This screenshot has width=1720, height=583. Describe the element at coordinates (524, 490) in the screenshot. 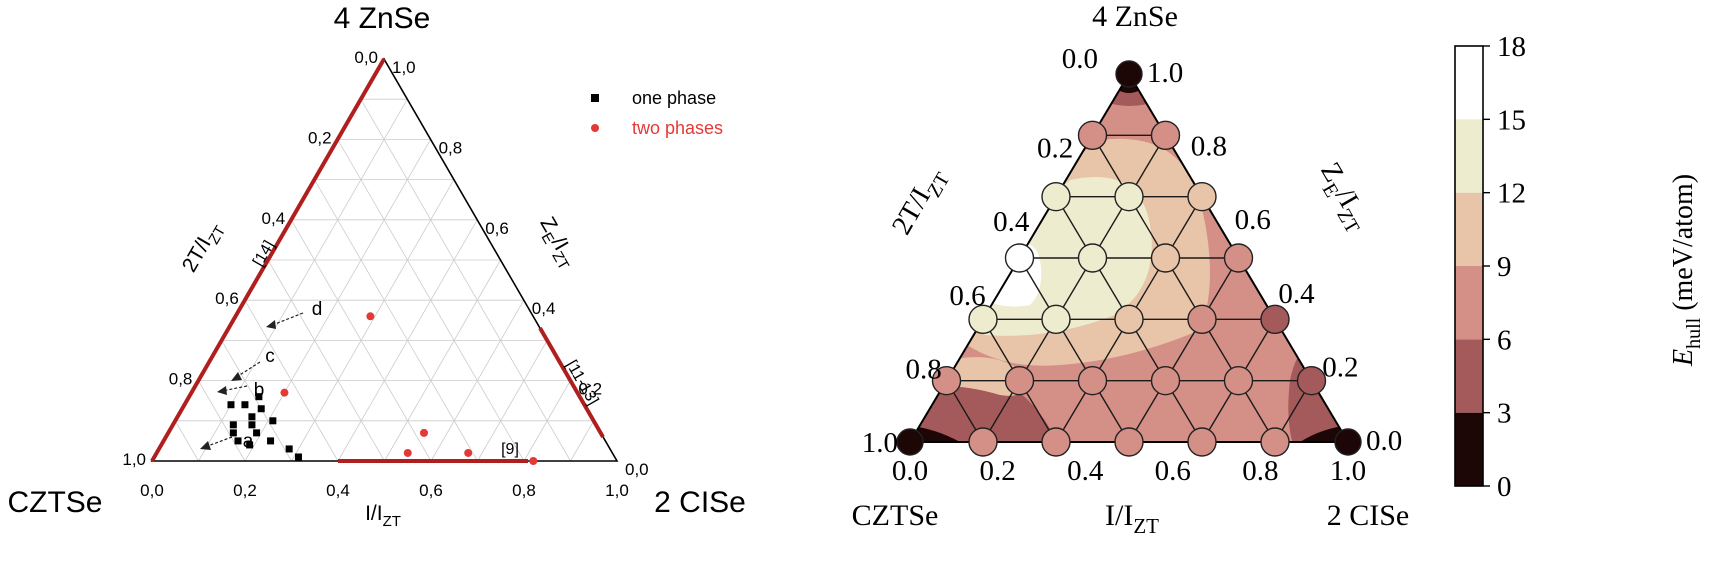

I see `left-tick-bottom: 0,8` at that location.